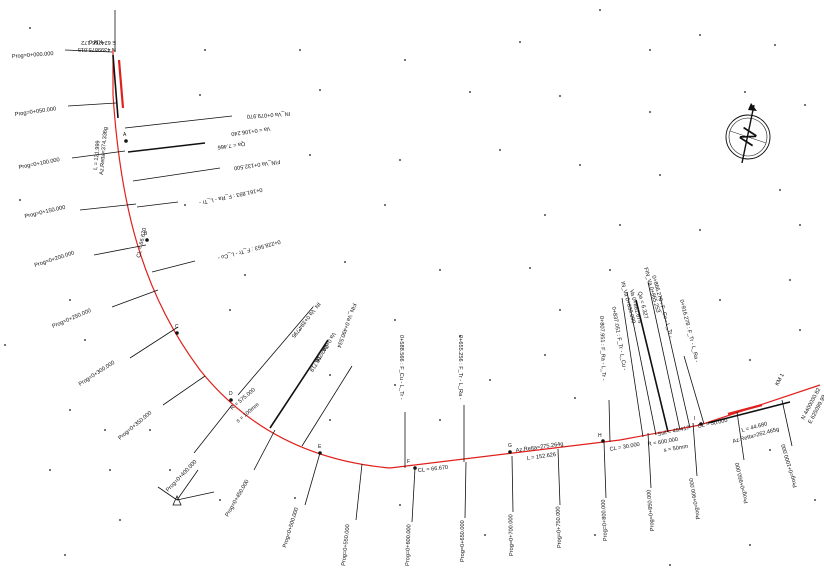 The height and width of the screenshot is (571, 824). What do you see at coordinates (402, 401) in the screenshot?
I see `event-mark: 0+588.566 : F_Cu - L_Tr -` at bounding box center [402, 401].